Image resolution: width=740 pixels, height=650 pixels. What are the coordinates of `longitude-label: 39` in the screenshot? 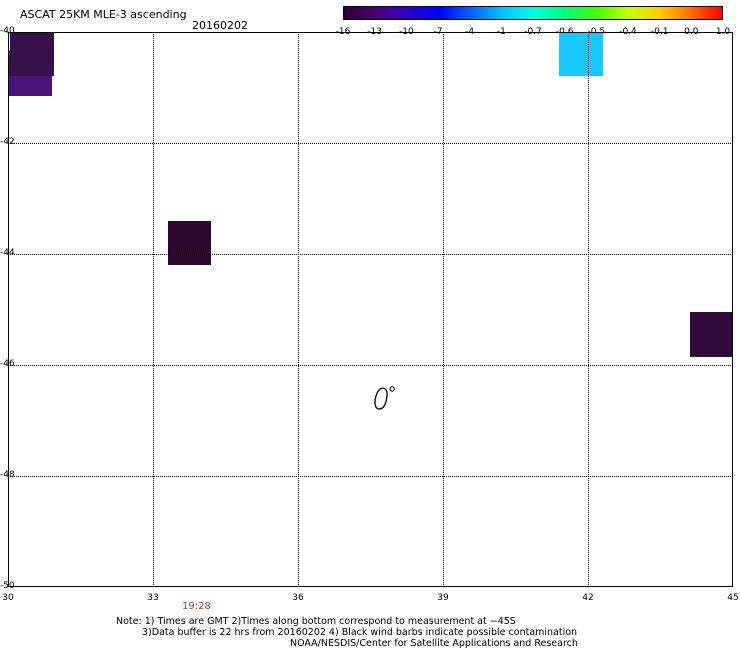 It's located at (443, 598).